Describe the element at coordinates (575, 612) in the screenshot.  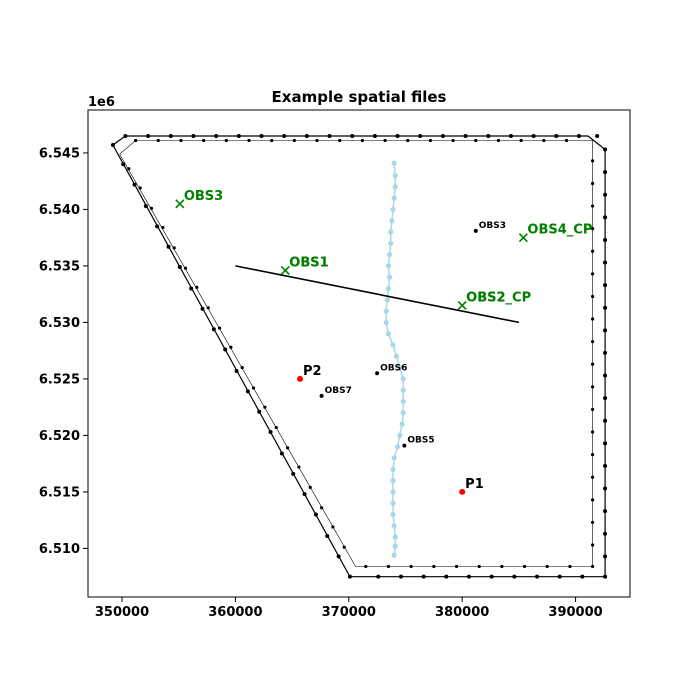
I see `x-tick-label: 390000` at that location.